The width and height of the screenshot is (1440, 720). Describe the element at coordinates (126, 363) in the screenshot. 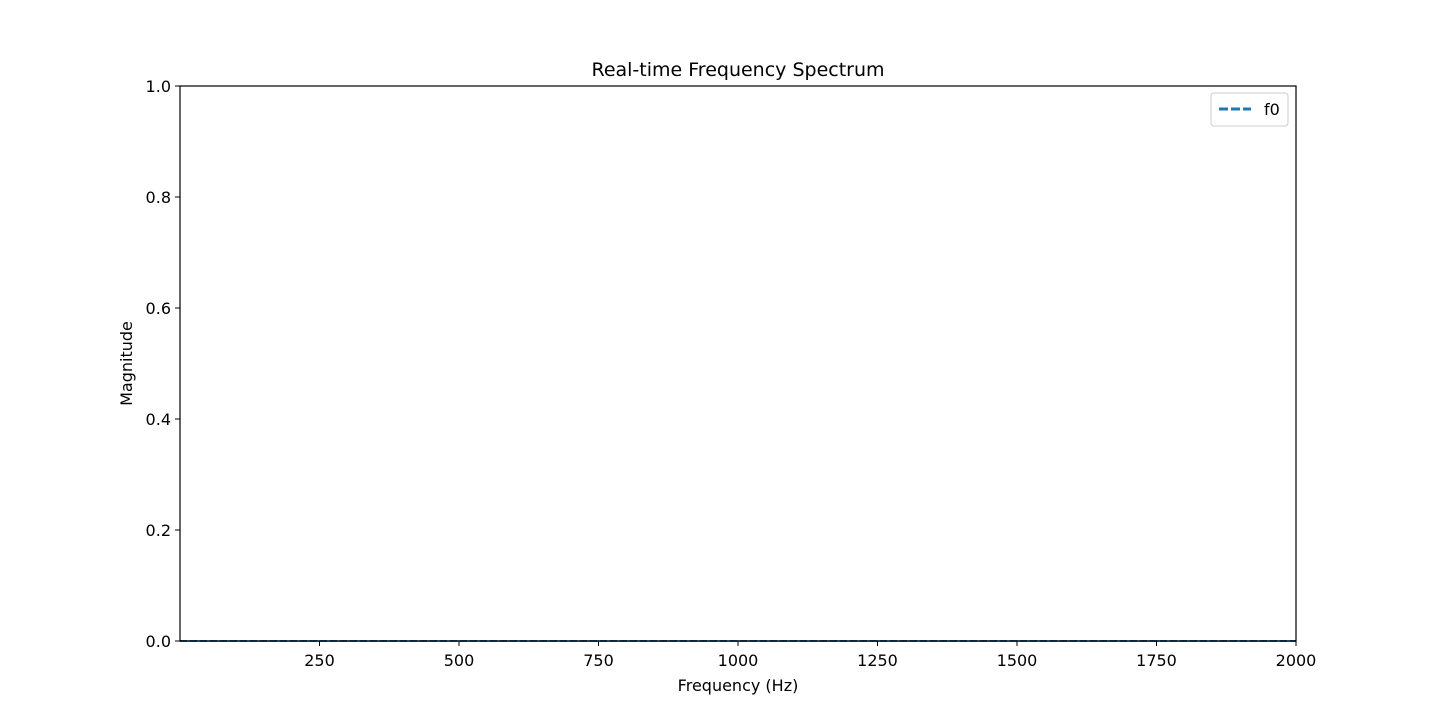

I see `y-axis-label: Magnitude` at that location.